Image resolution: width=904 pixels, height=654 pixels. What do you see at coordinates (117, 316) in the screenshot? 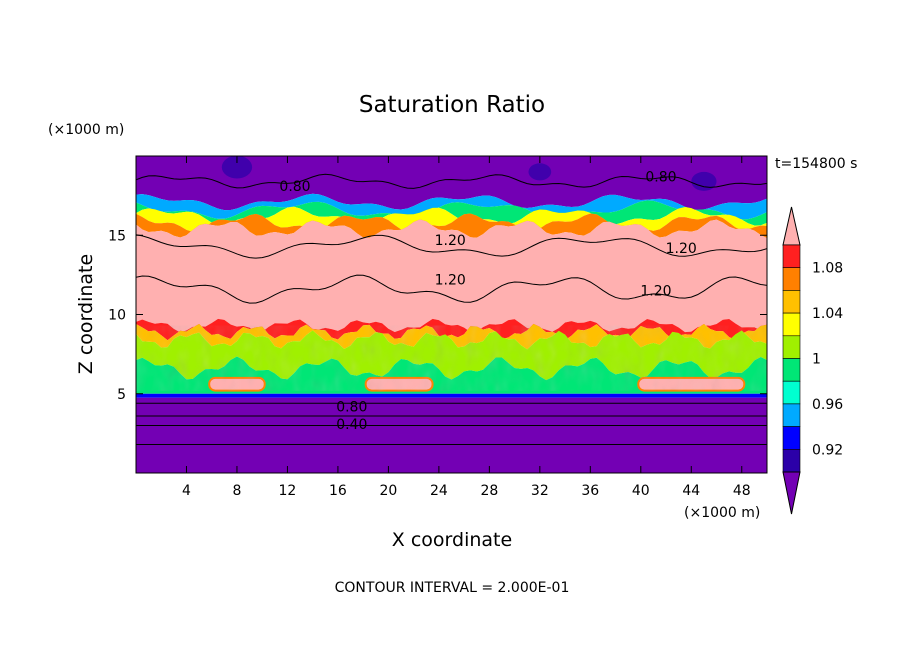
I see `y-tick-label: 10` at bounding box center [117, 316].